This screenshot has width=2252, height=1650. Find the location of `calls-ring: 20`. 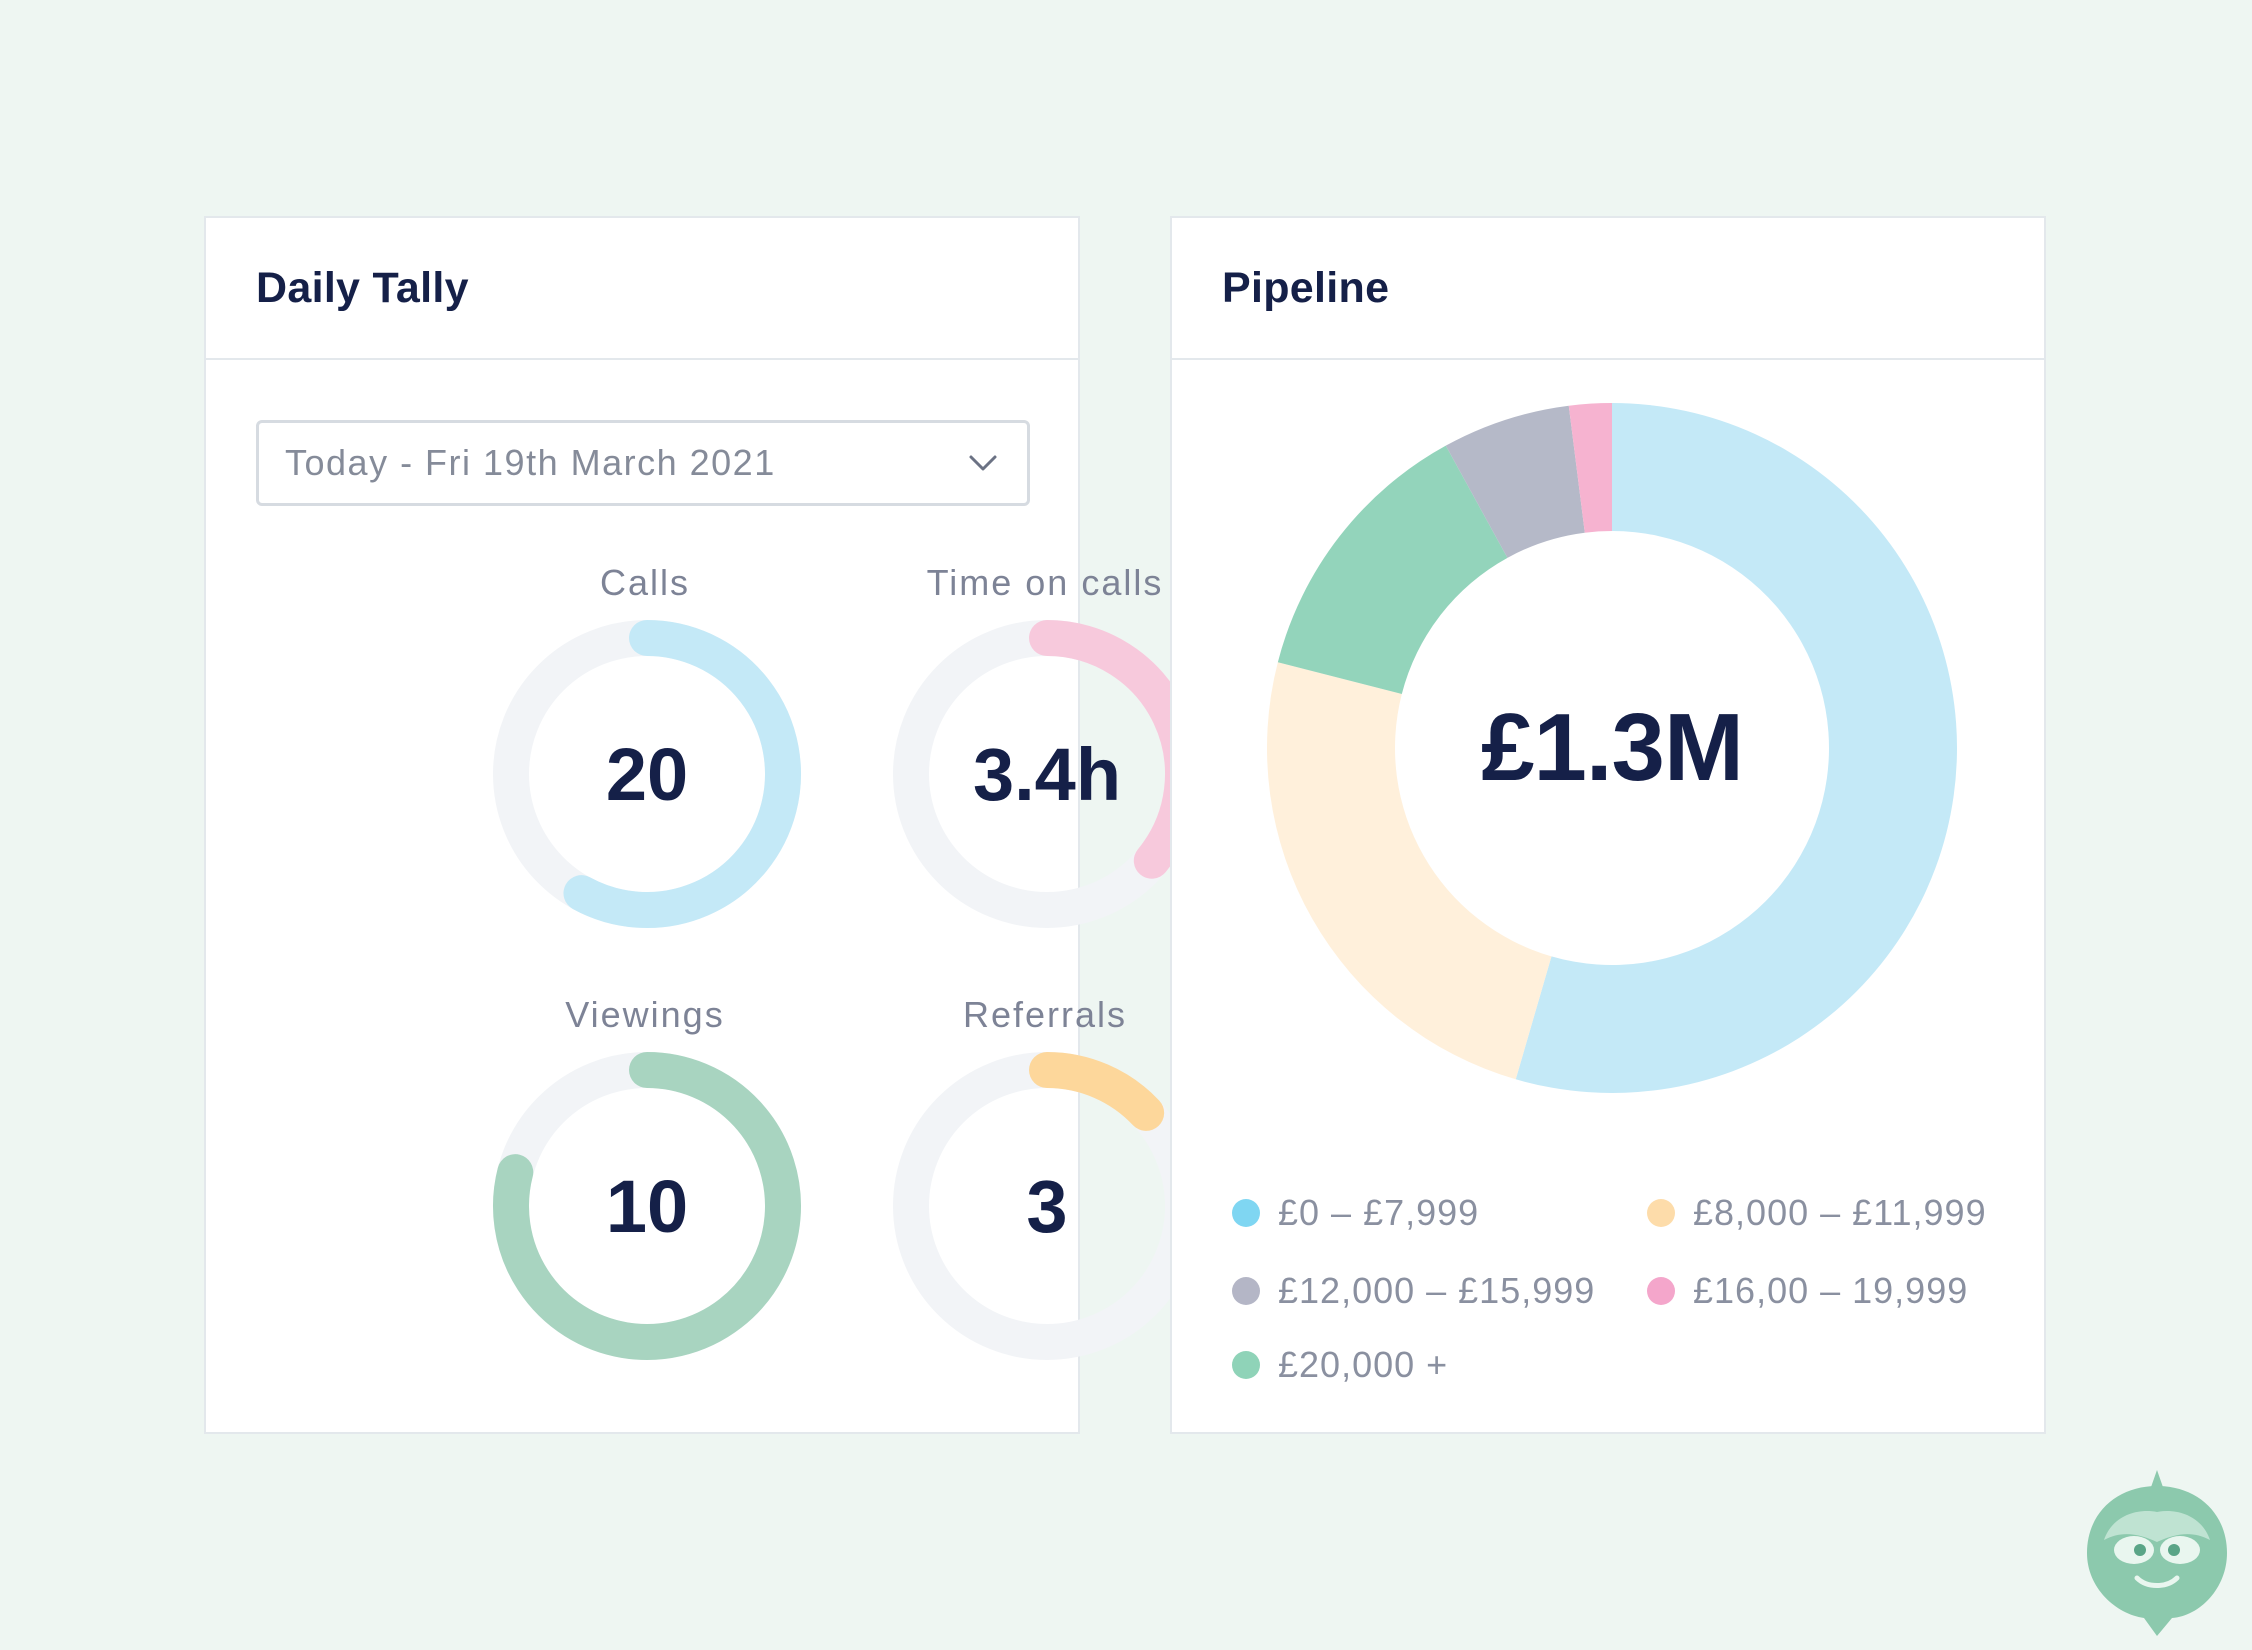

calls-ring: 20 is located at coordinates (647, 774).